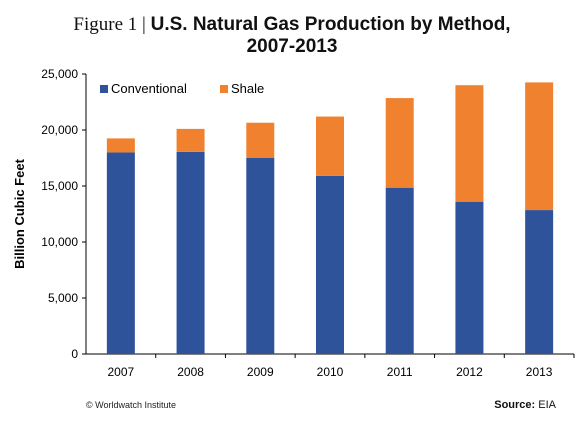 The image size is (584, 425). Describe the element at coordinates (260, 140) in the screenshot. I see `bar-shale-2009` at that location.